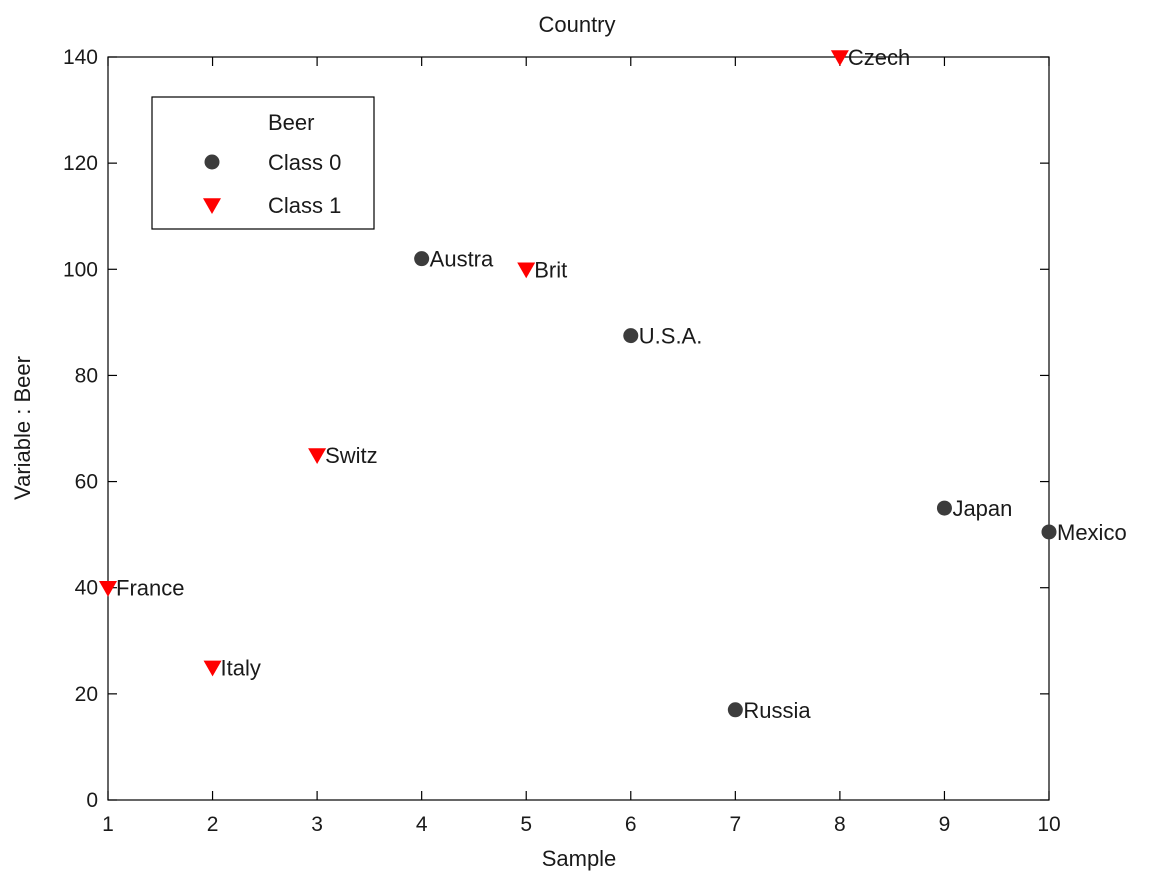 The width and height of the screenshot is (1151, 873). Describe the element at coordinates (317, 824) in the screenshot. I see `x-tick-label: 3` at that location.